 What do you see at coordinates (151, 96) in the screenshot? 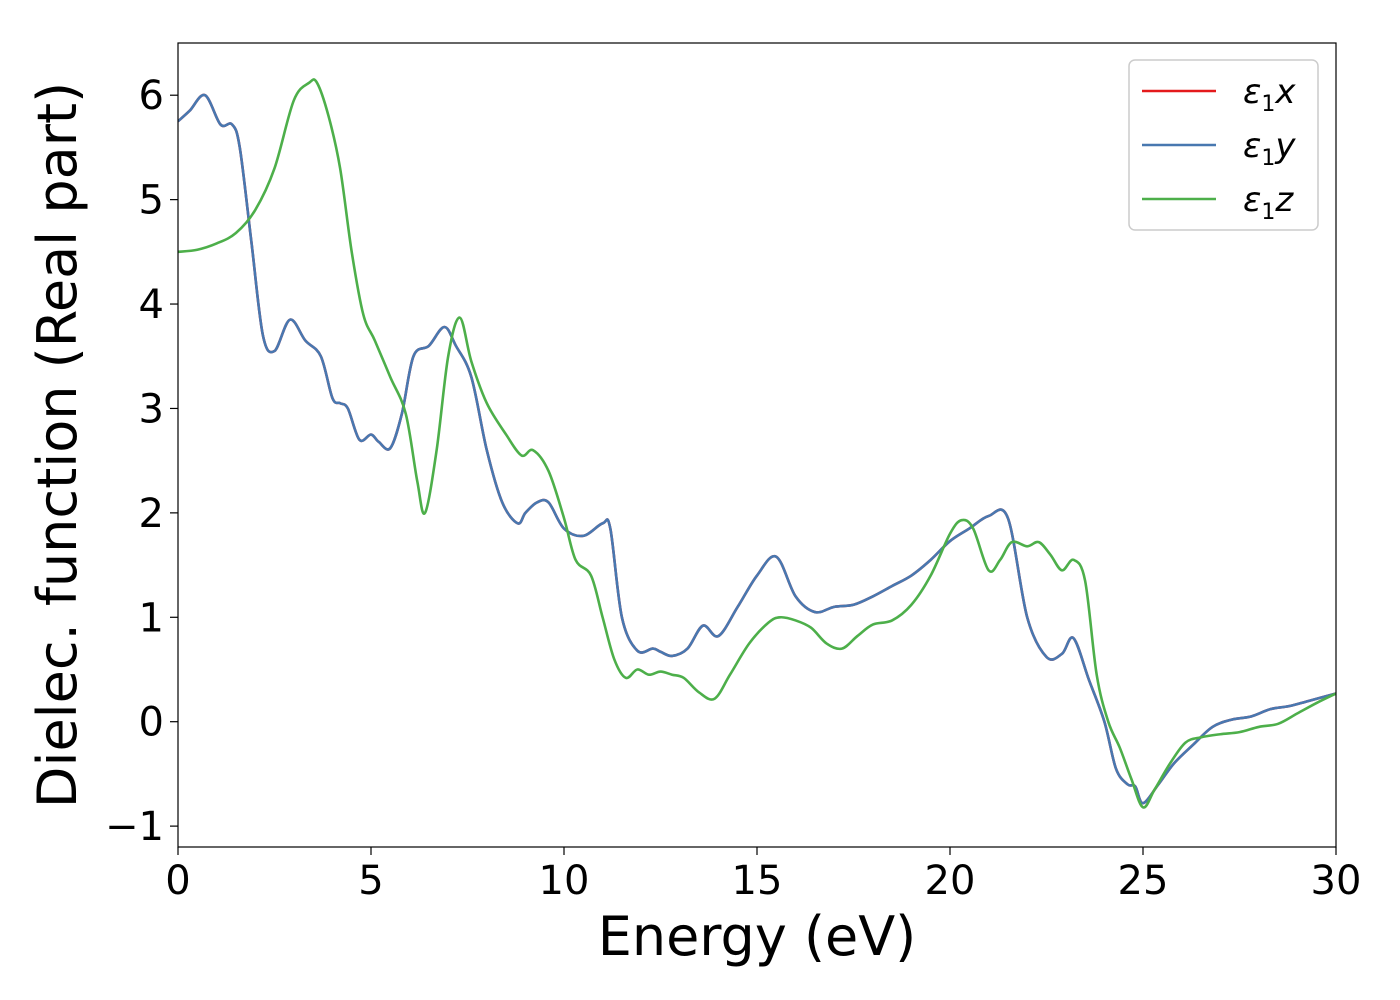
I see `y-tick-label: 6` at bounding box center [151, 96].